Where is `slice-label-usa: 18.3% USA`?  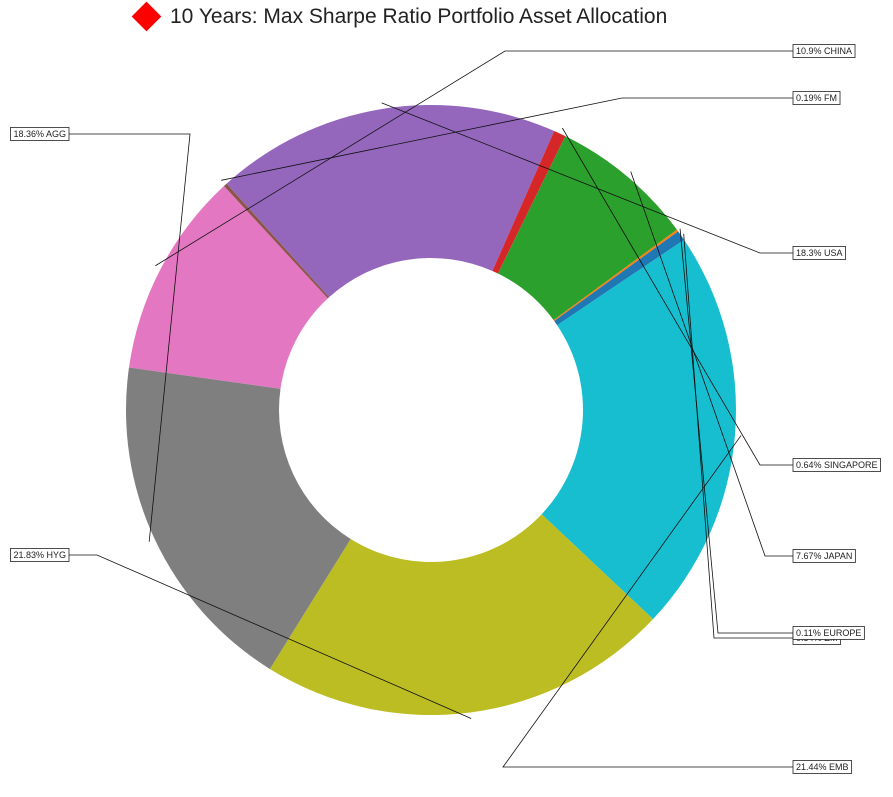 slice-label-usa: 18.3% USA is located at coordinates (819, 253).